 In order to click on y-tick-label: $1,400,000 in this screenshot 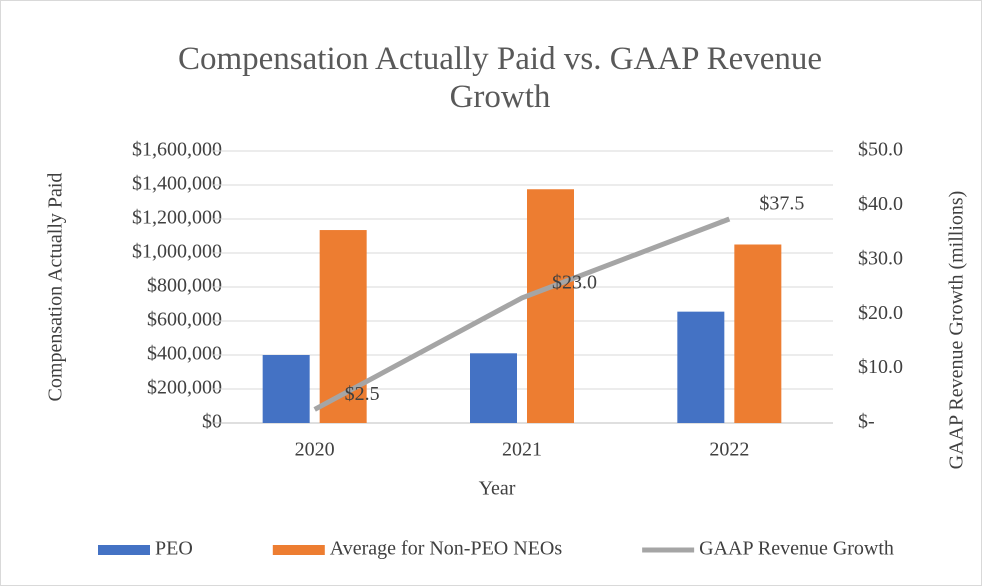, I will do `click(177, 184)`.